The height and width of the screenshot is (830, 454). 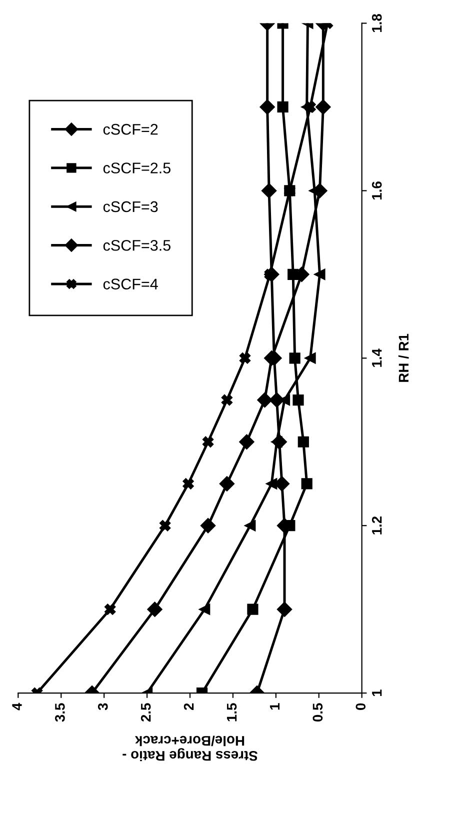 I want to click on legend-label: cSCF=3.5, so click(x=136, y=245).